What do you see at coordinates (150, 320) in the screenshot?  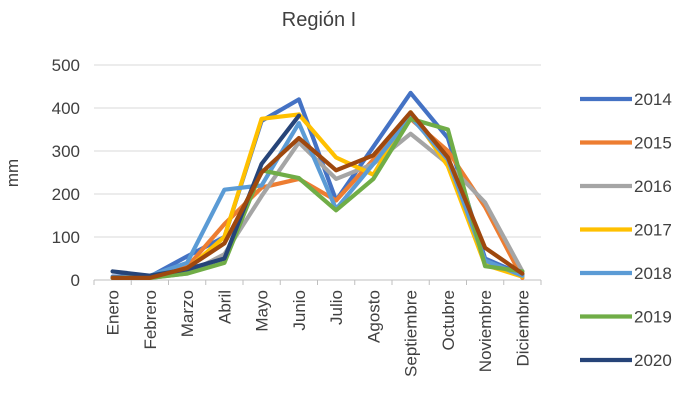 I see `x-tick-label: Febrero` at bounding box center [150, 320].